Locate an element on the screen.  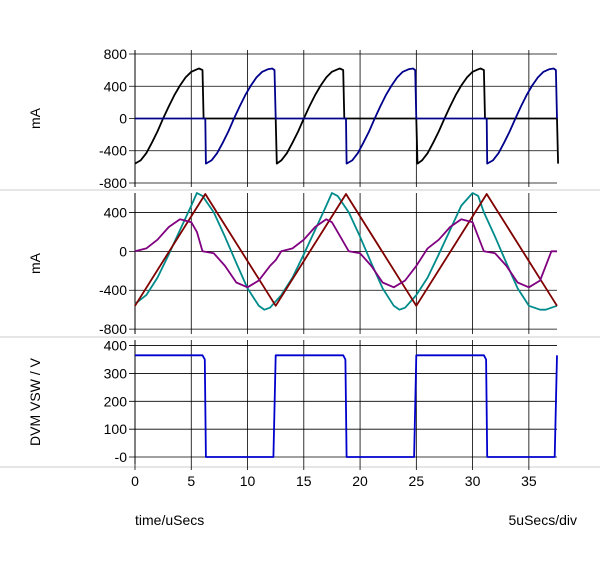
y-tick-label: -0 is located at coordinates (121, 457).